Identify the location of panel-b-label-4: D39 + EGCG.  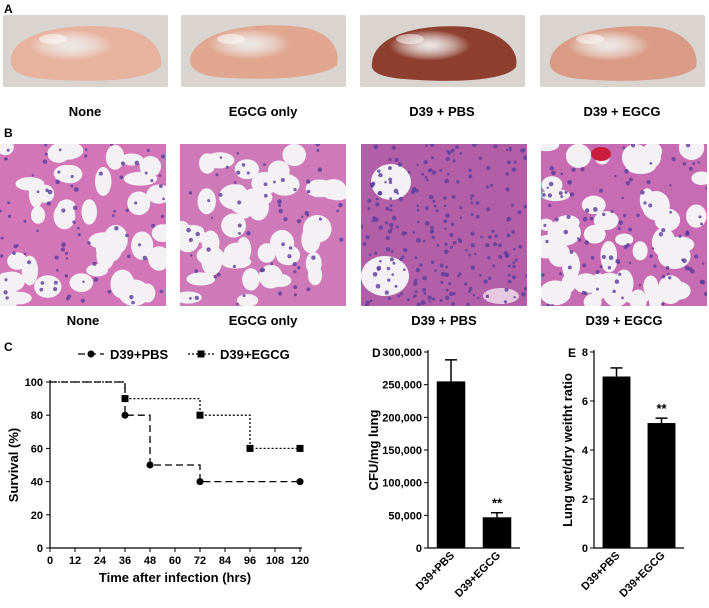
(624, 320).